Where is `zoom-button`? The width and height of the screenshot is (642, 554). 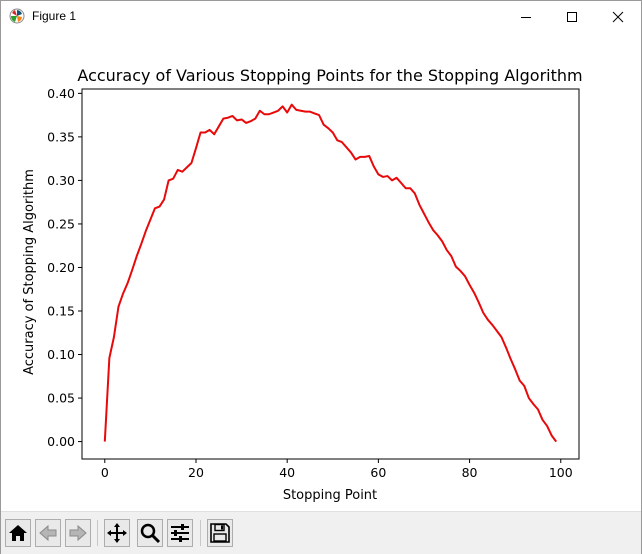 zoom-button is located at coordinates (150, 533).